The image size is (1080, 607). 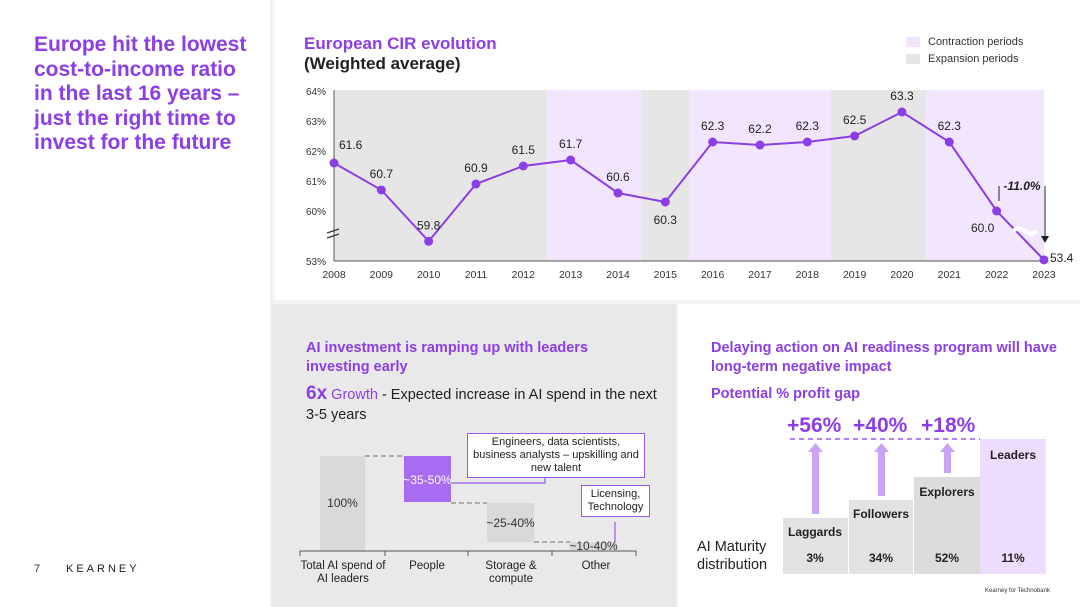 What do you see at coordinates (316, 182) in the screenshot?
I see `y-tick-label: 61%` at bounding box center [316, 182].